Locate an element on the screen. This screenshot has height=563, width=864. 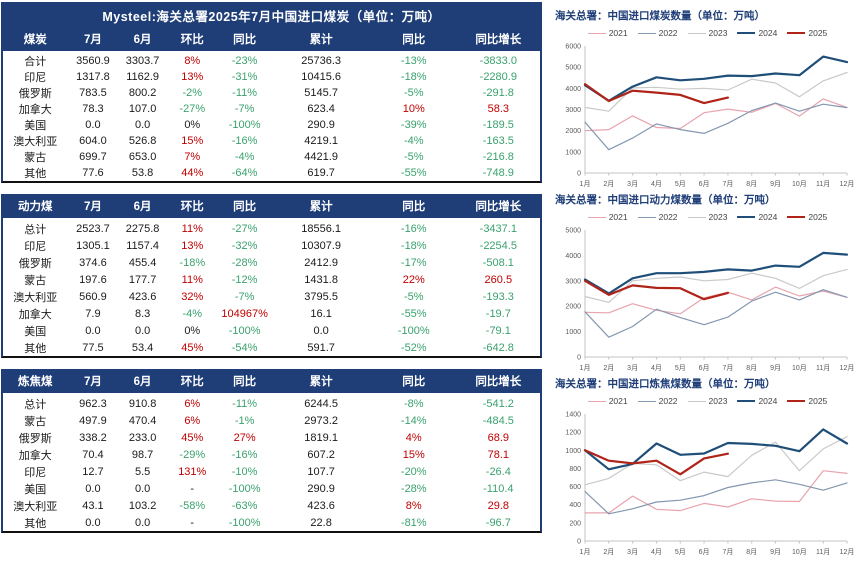
table-row: 蒙古 699.7 653.0 7% -4% 4421.9 -5% -216.8 is located at coordinates (271, 157).